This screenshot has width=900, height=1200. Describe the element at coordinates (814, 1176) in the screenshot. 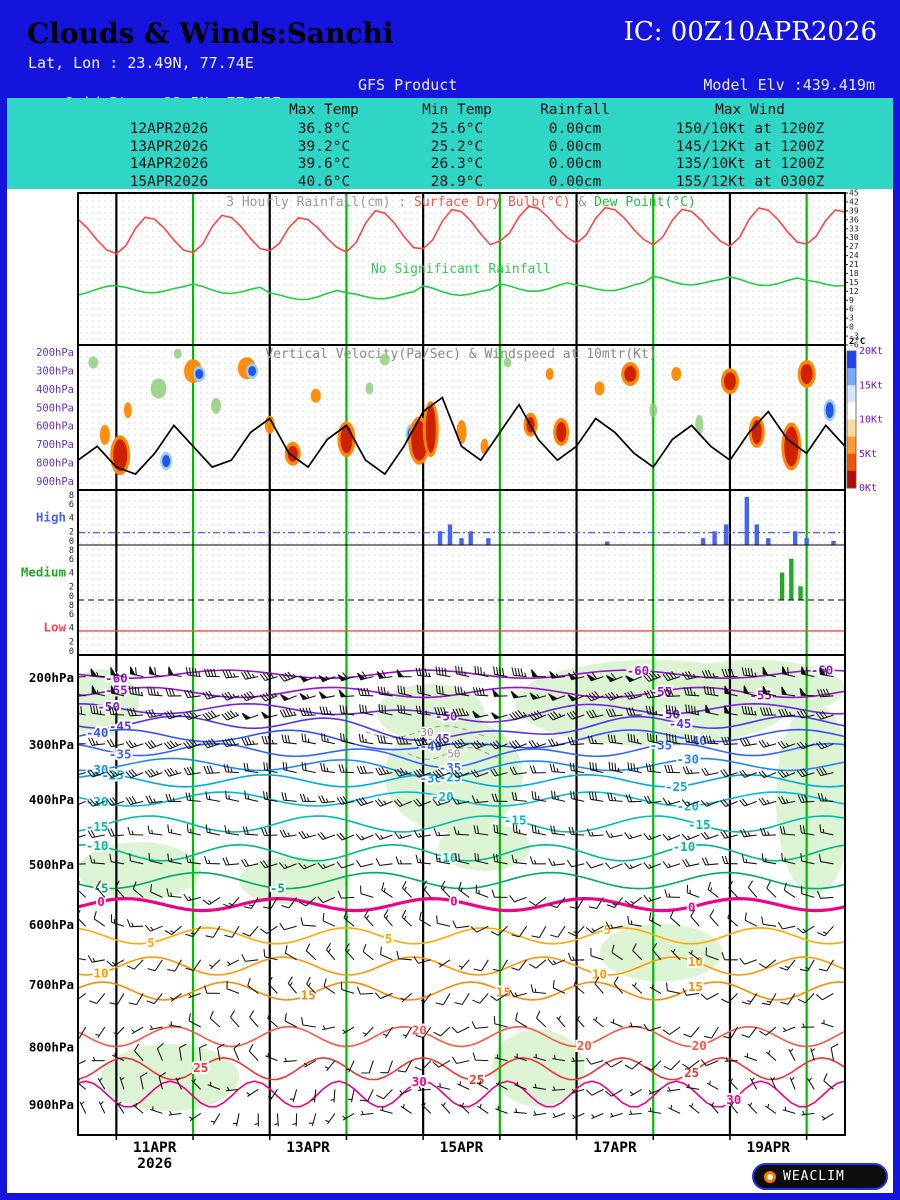

I see `weaclim-logo-text: WEACLIM` at that location.